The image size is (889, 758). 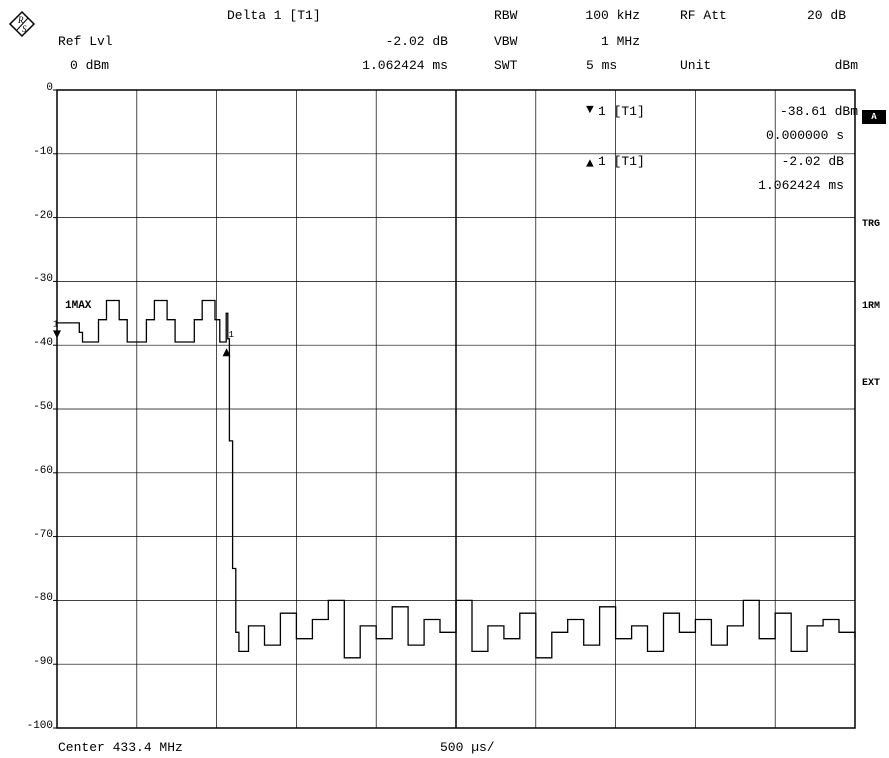 I want to click on y-tick-label: -60, so click(x=43, y=470).